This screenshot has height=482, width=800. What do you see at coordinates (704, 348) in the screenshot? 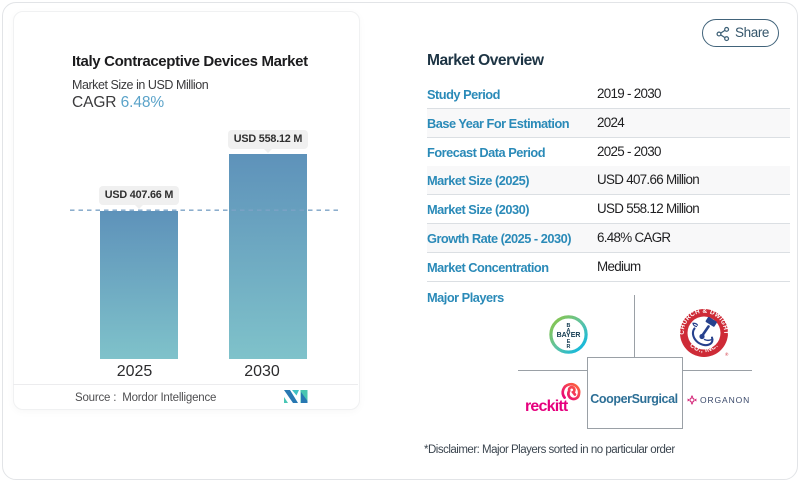
I see `svg-text: CO., INC.` at bounding box center [704, 348].